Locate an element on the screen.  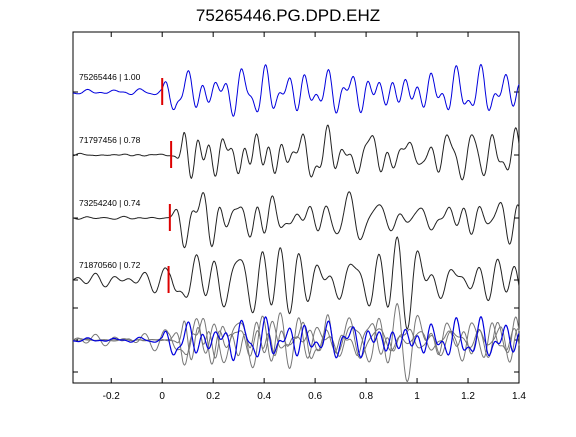
overlay-group is located at coordinates (296, 342).